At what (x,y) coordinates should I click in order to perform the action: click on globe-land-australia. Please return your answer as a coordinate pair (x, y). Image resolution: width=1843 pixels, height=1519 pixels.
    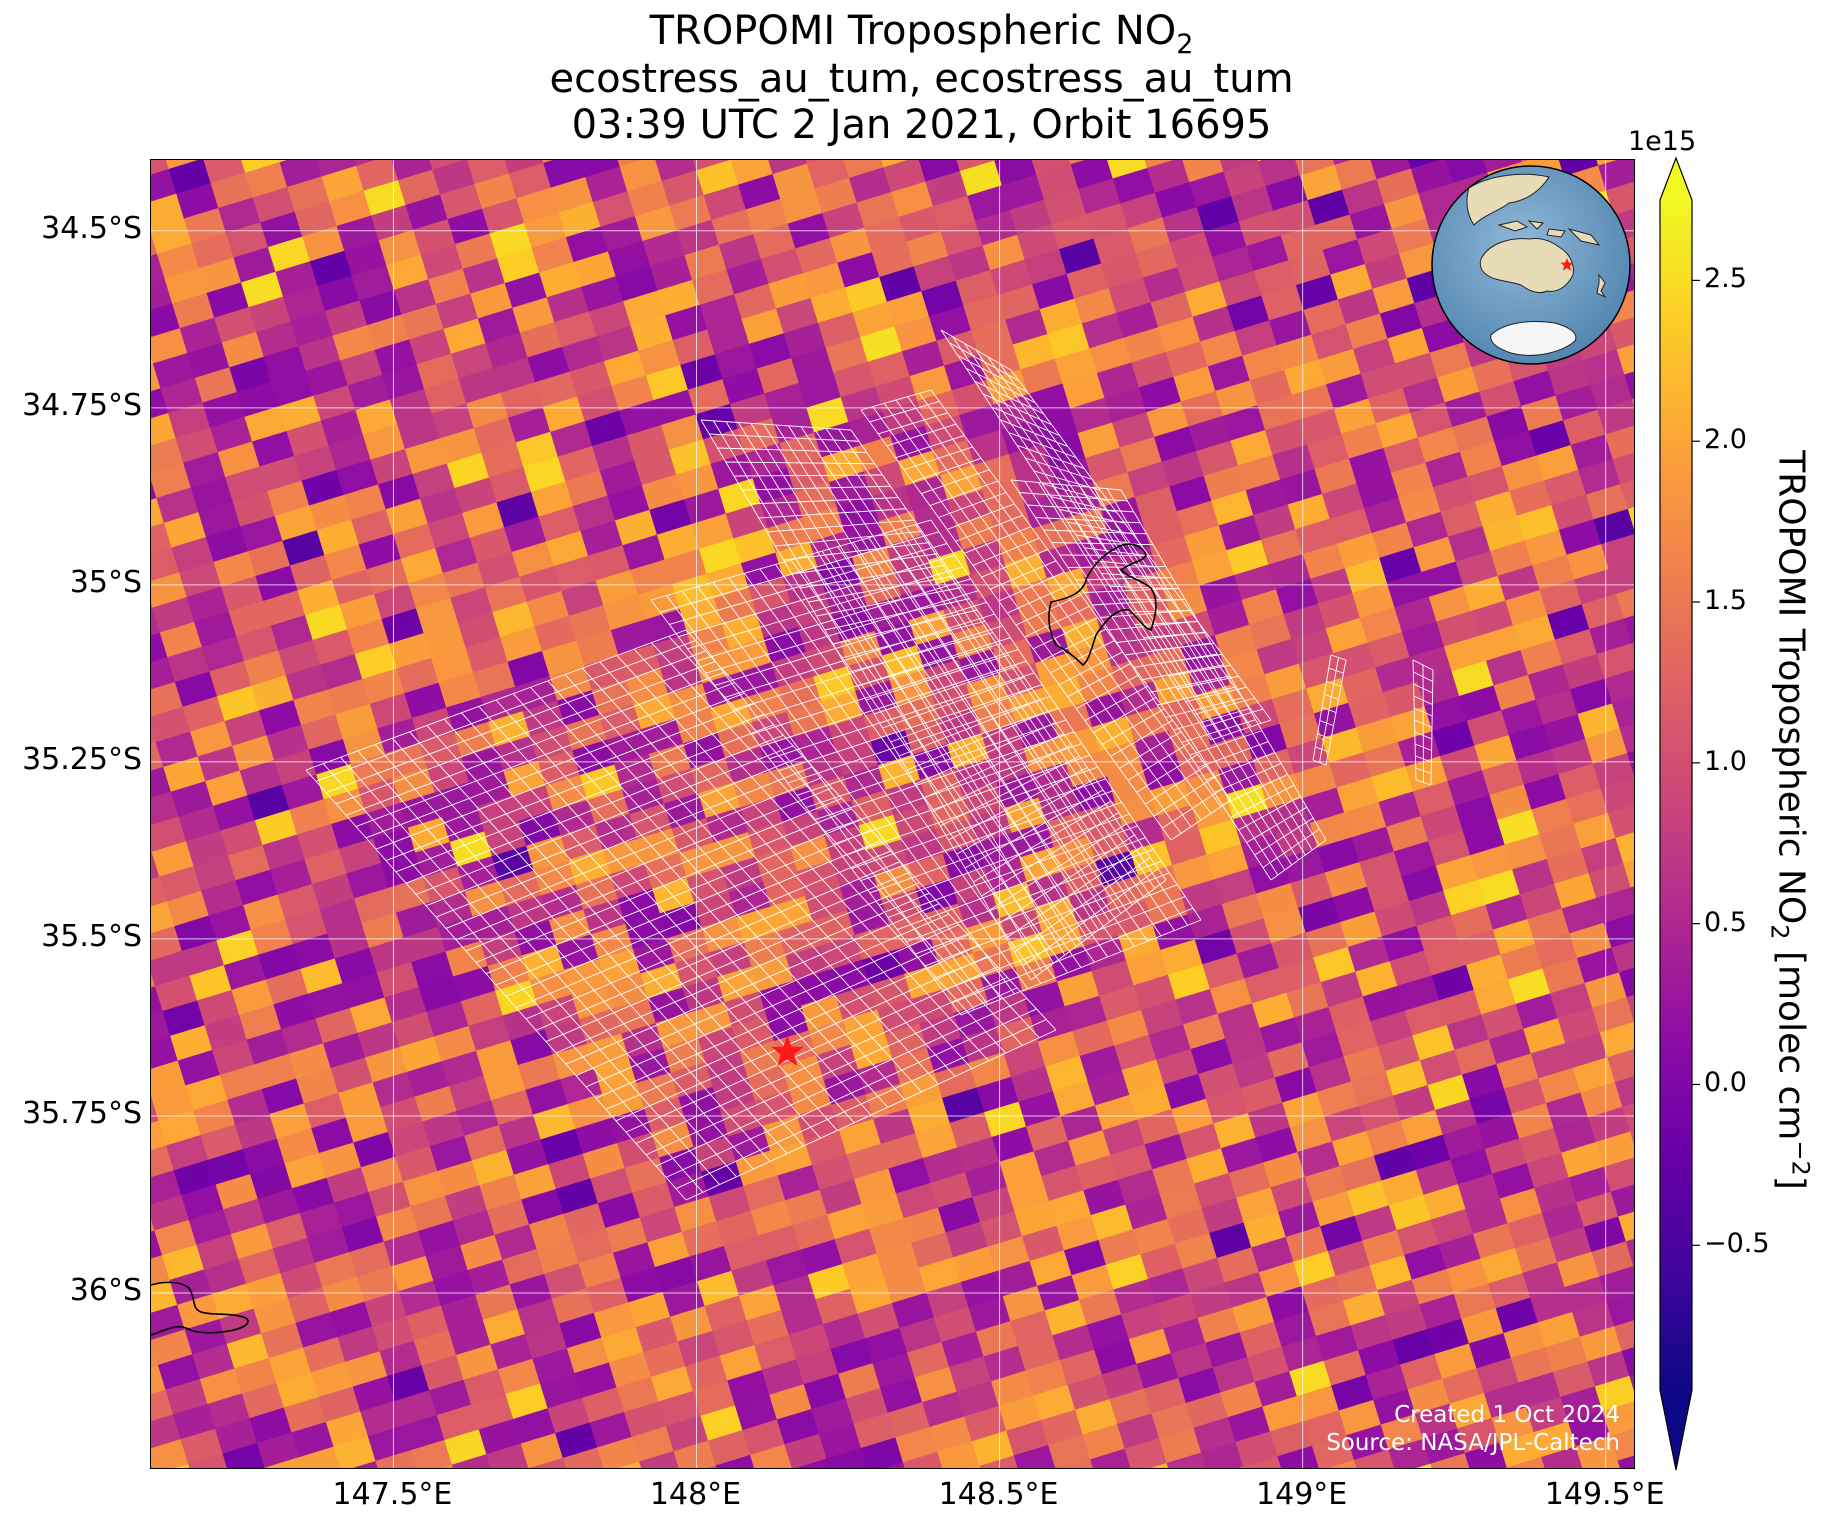
    Looking at the image, I should click on (1526, 266).